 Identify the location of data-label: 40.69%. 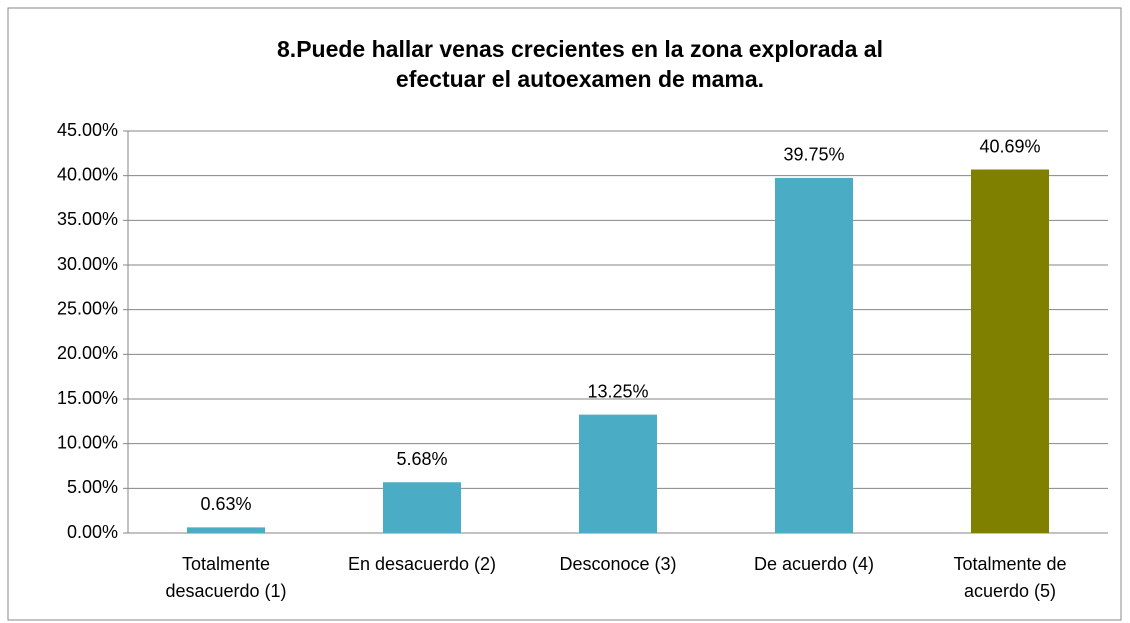
(1009, 146).